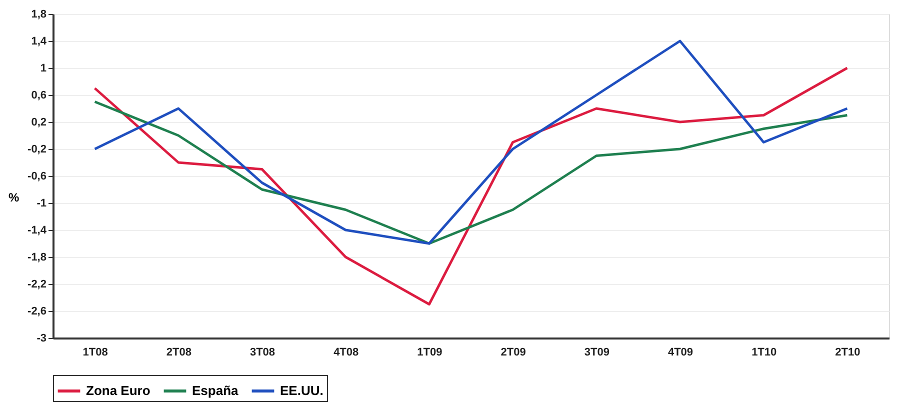 The image size is (903, 412). I want to click on x-tick-label: 1T08, so click(95, 352).